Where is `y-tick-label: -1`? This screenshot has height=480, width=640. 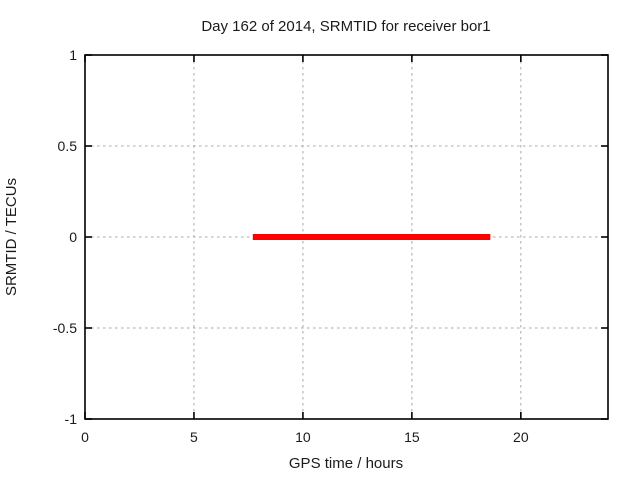 y-tick-label: -1 is located at coordinates (71, 419).